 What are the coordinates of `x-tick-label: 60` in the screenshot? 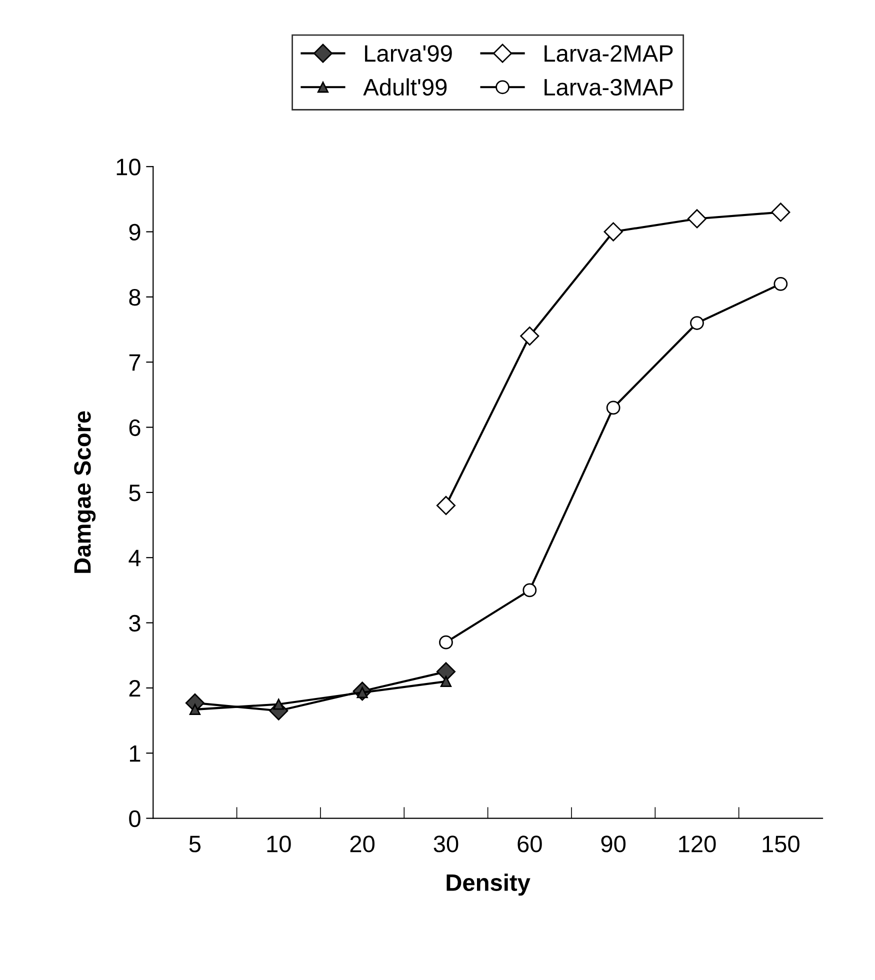 It's located at (530, 844).